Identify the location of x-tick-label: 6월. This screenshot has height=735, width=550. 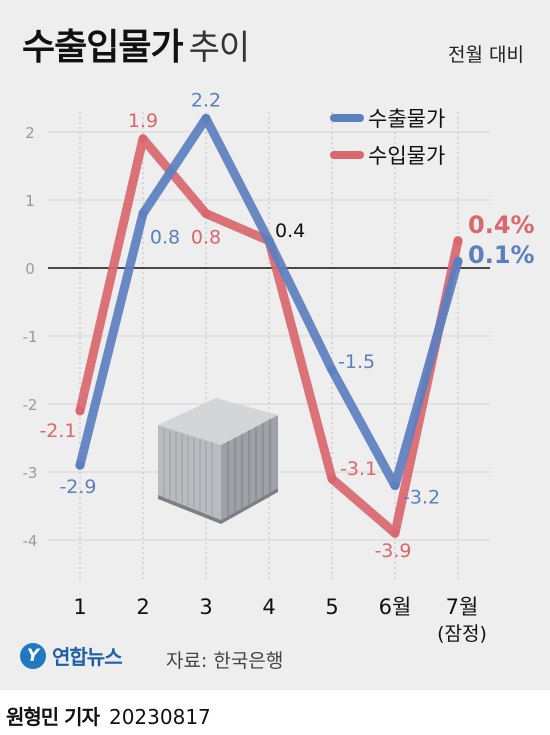
(395, 607).